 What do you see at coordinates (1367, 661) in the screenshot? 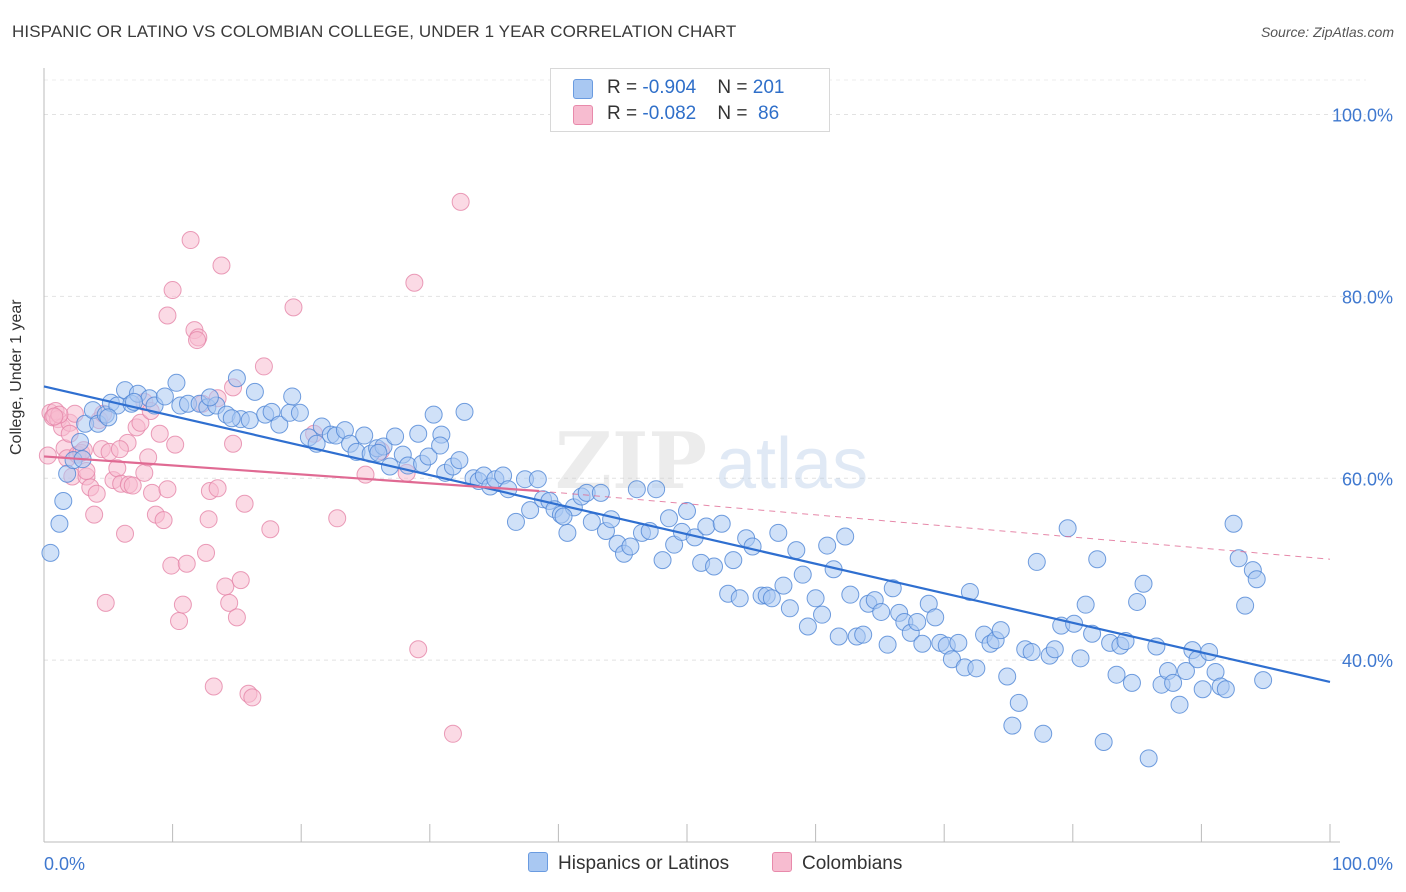
I see `y-tick-label: 40.0%` at bounding box center [1367, 661].